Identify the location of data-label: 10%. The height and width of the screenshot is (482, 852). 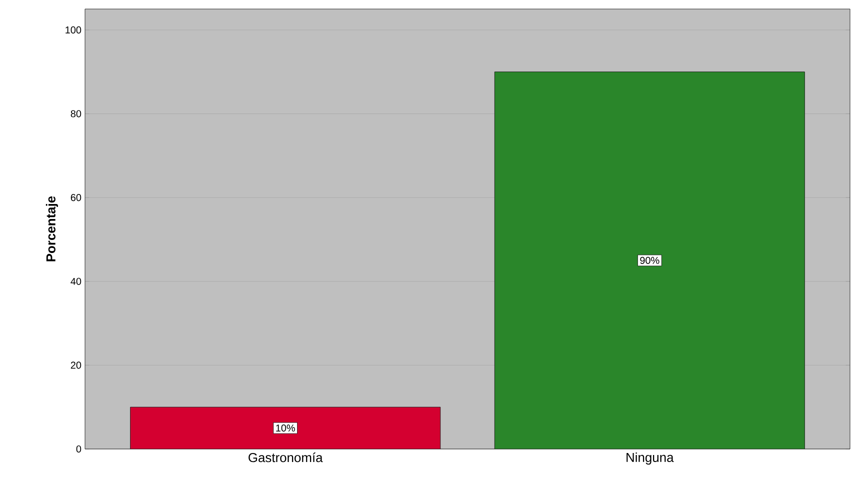
(285, 428).